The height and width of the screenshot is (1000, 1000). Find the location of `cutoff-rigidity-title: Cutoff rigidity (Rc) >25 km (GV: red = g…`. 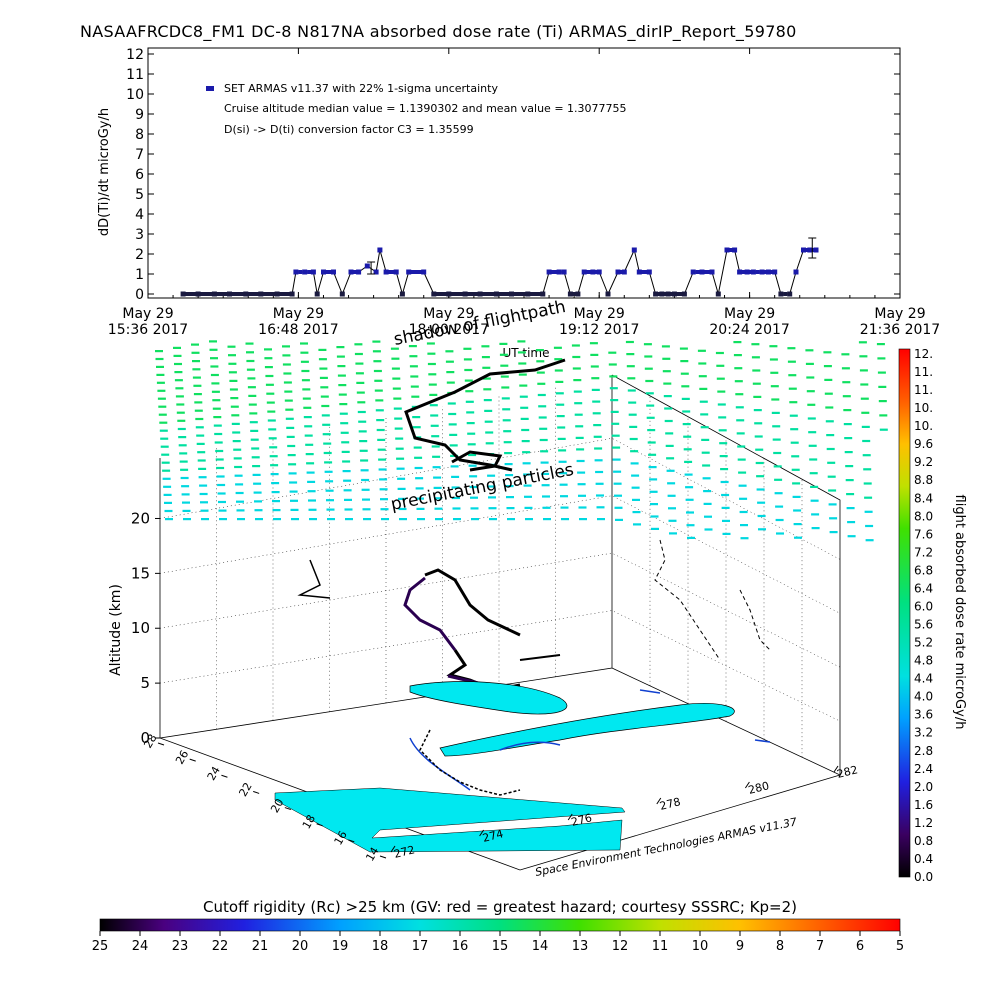

cutoff-rigidity-title: Cutoff rigidity (Rc) >25 km (GV: red = g… is located at coordinates (500, 907).